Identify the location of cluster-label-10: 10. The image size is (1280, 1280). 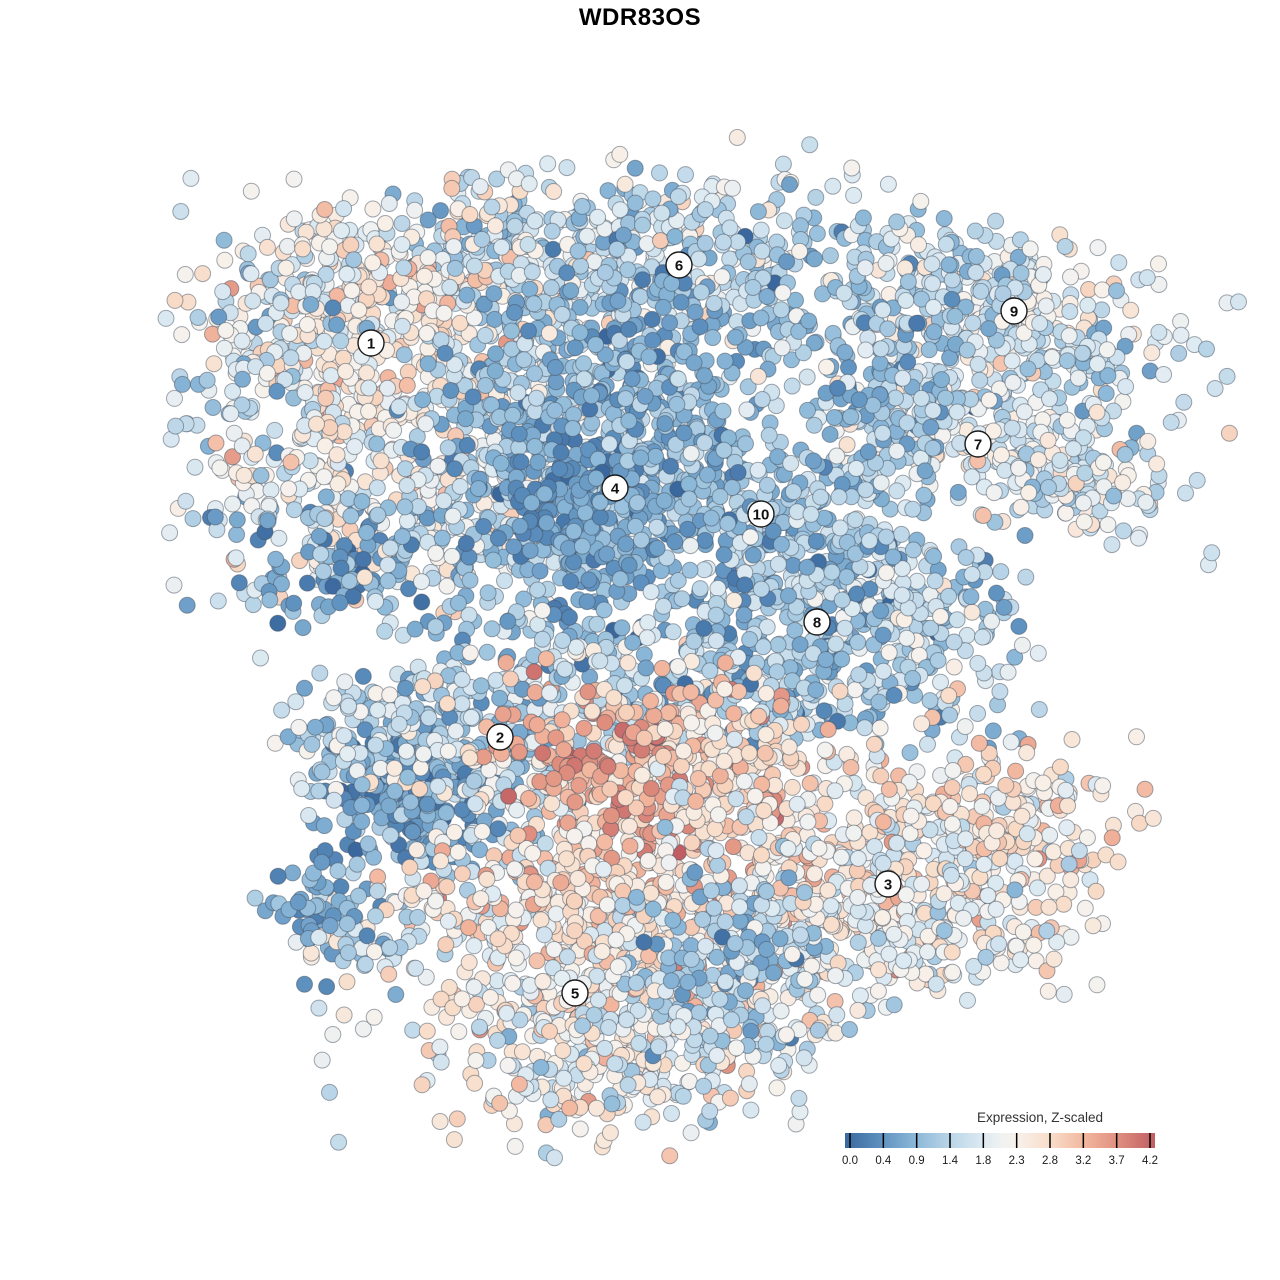
(761, 514).